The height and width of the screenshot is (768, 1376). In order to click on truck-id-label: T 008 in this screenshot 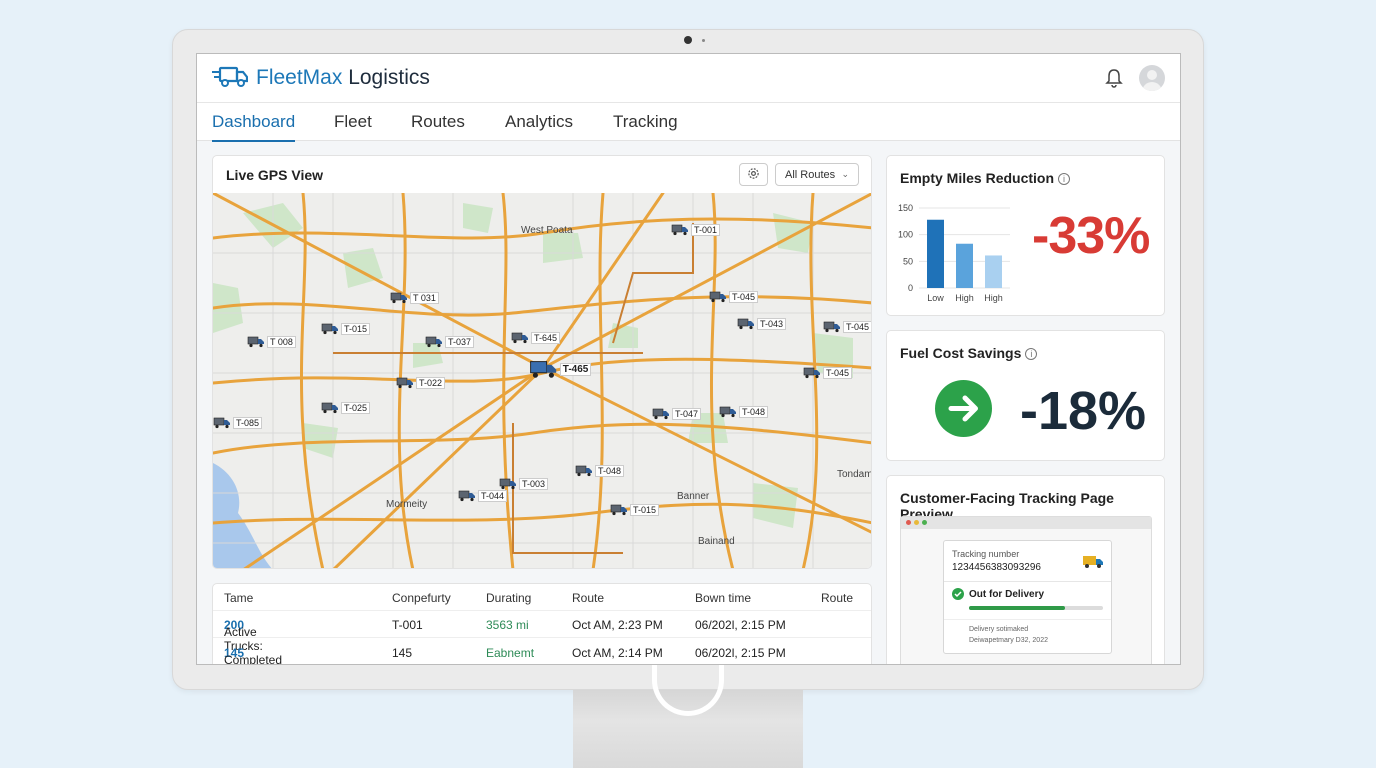, I will do `click(281, 342)`.